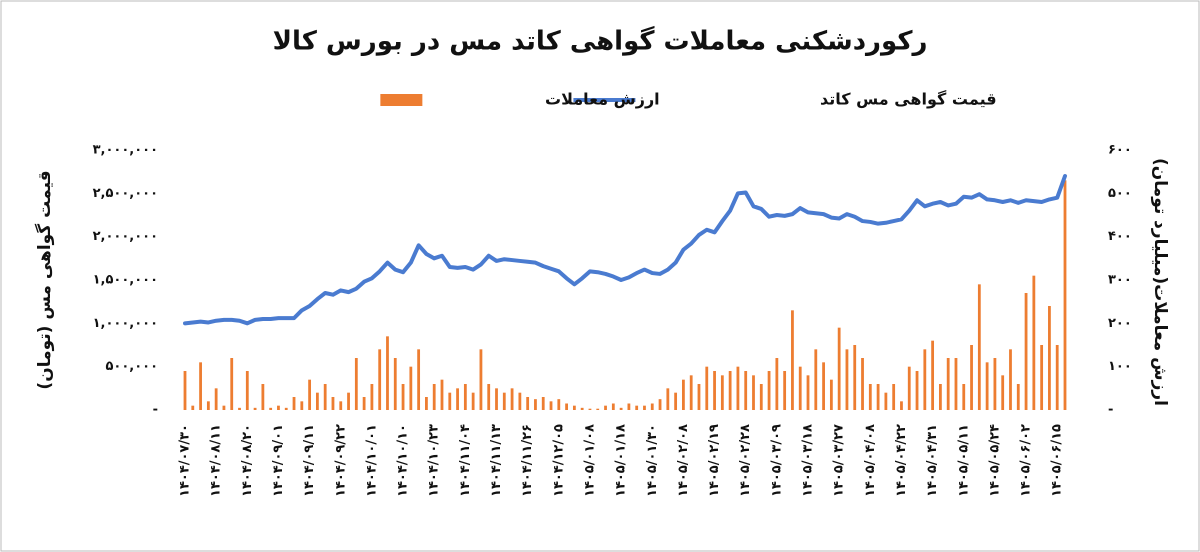 The width and height of the screenshot is (1200, 552). What do you see at coordinates (247, 460) in the screenshot?
I see `x-tick-label: ۱۴۰۴/۰۸/۲۰` at bounding box center [247, 460].